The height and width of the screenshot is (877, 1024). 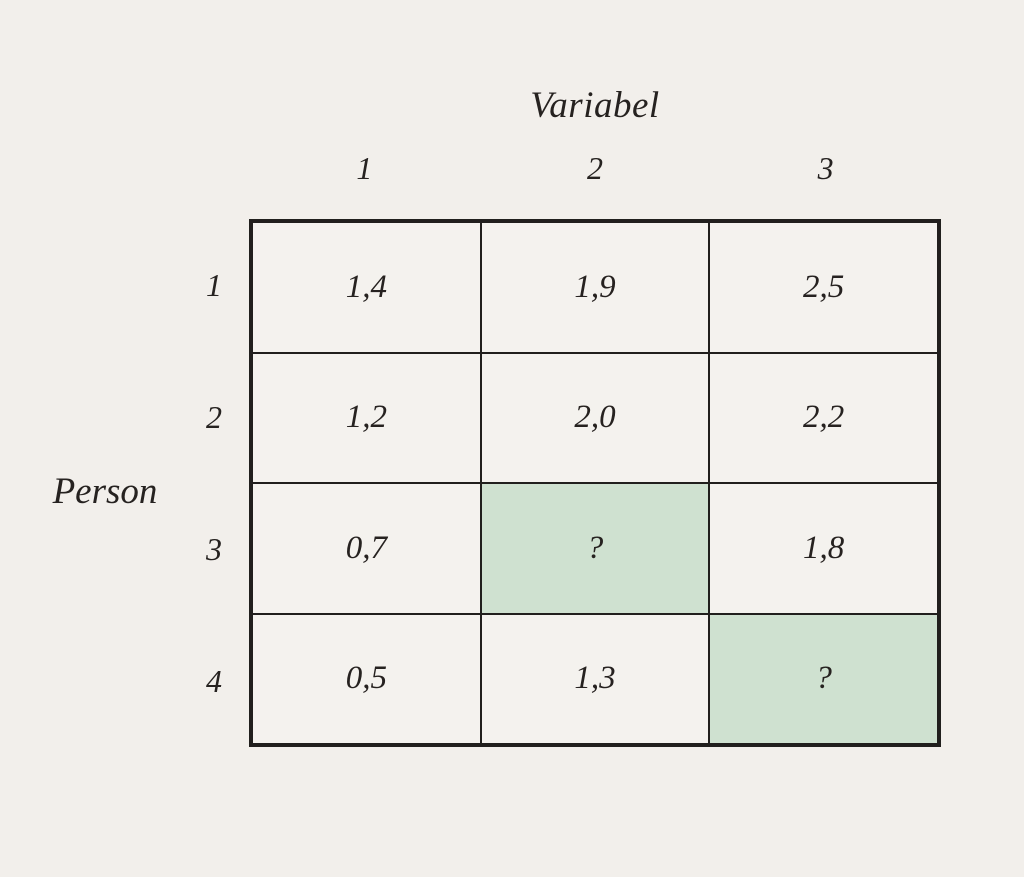 I want to click on table-cell: 1,2, so click(x=366, y=417).